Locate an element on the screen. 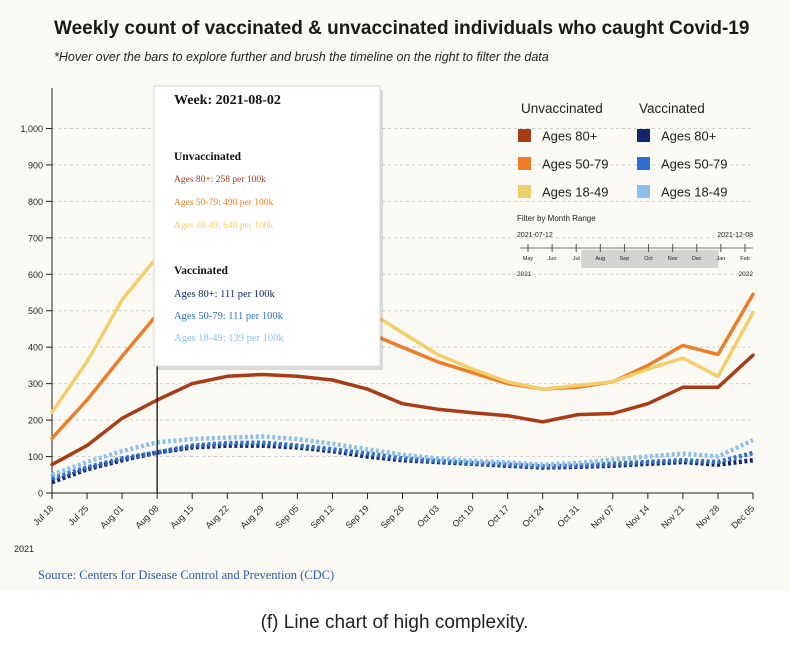  brush-month-label: Dec is located at coordinates (697, 259).